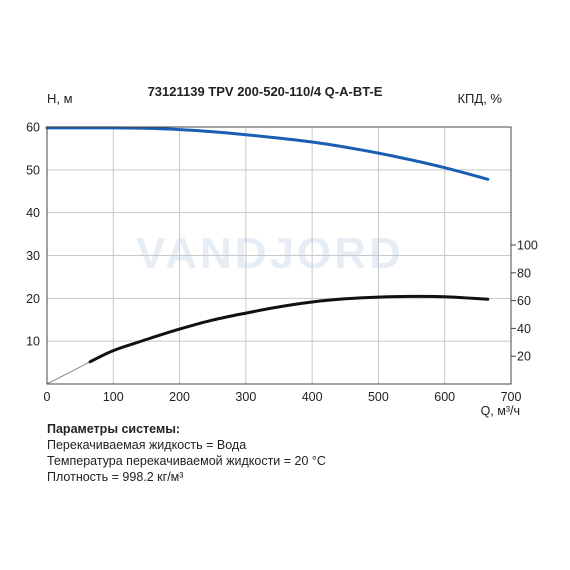 This screenshot has height=570, width=570. Describe the element at coordinates (511, 397) in the screenshot. I see `x-tick-label: 700` at that location.